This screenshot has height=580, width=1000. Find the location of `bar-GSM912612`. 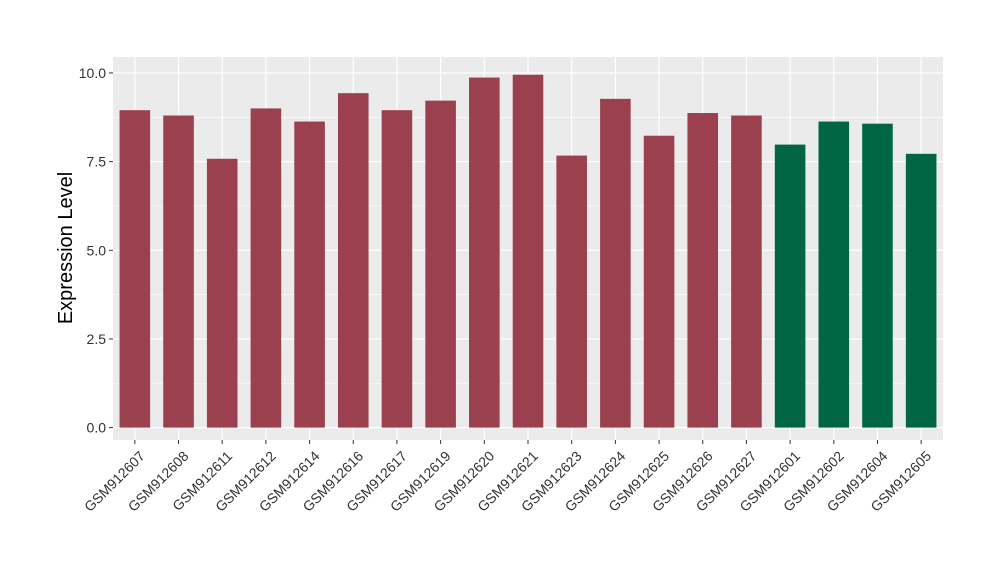

bar-GSM912612 is located at coordinates (266, 268).